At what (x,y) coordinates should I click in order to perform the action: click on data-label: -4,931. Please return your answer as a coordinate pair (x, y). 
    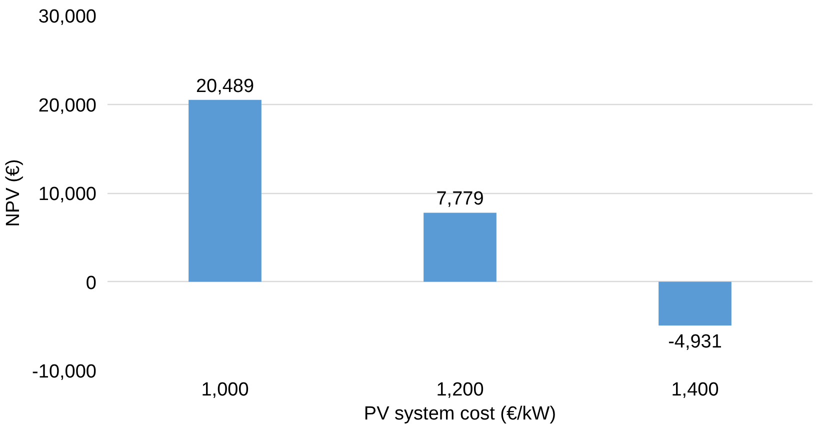
    Looking at the image, I should click on (695, 342).